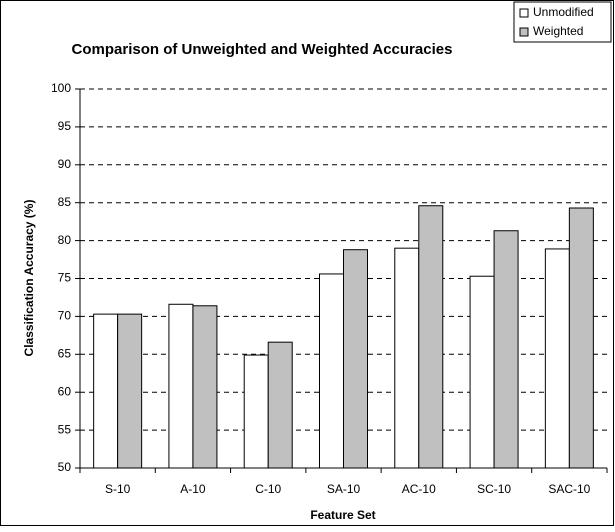 This screenshot has height=532, width=615. What do you see at coordinates (494, 489) in the screenshot?
I see `x-tick-label: SC-10` at bounding box center [494, 489].